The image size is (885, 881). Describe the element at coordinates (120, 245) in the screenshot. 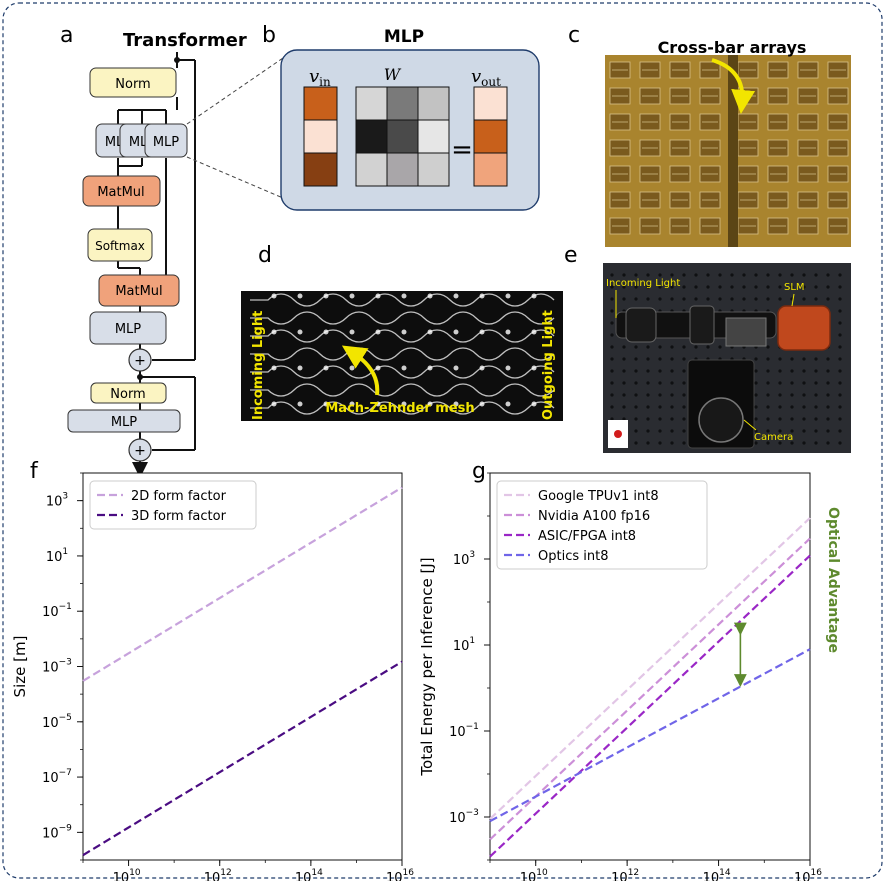

I see `softmax-box` at that location.